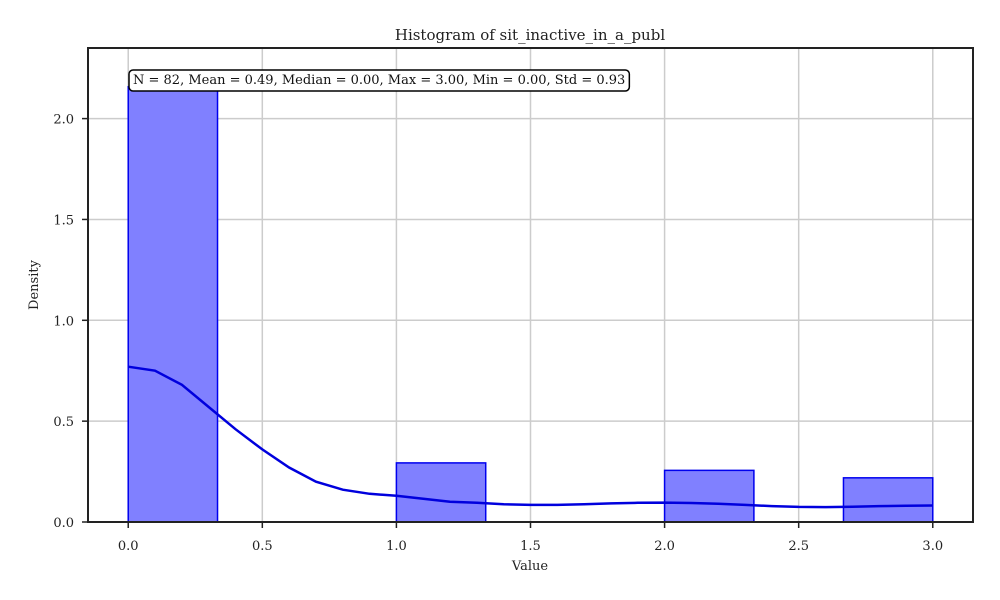 The width and height of the screenshot is (1000, 600). What do you see at coordinates (63, 523) in the screenshot?
I see `y-tick-label-0: 0.0` at bounding box center [63, 523].